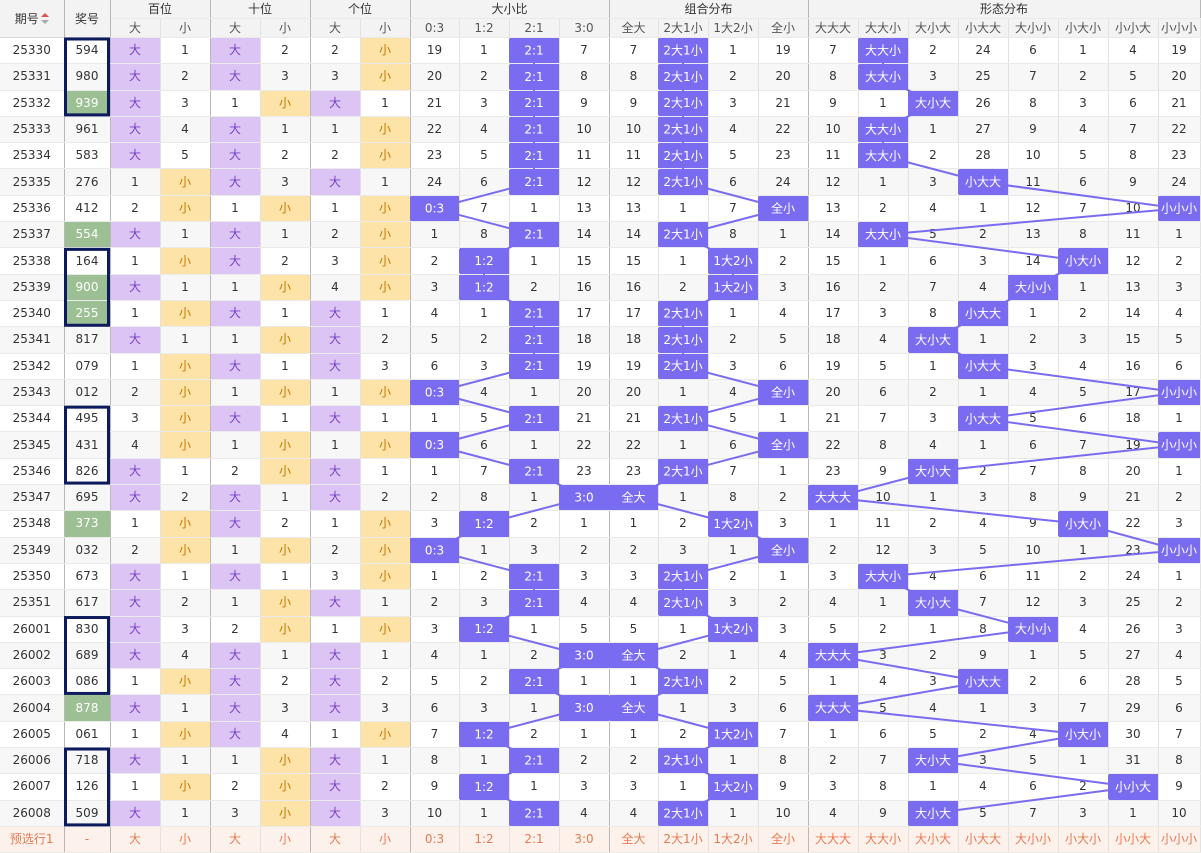 This screenshot has width=1201, height=853. I want to click on tens-big-cell: 3, so click(235, 813).